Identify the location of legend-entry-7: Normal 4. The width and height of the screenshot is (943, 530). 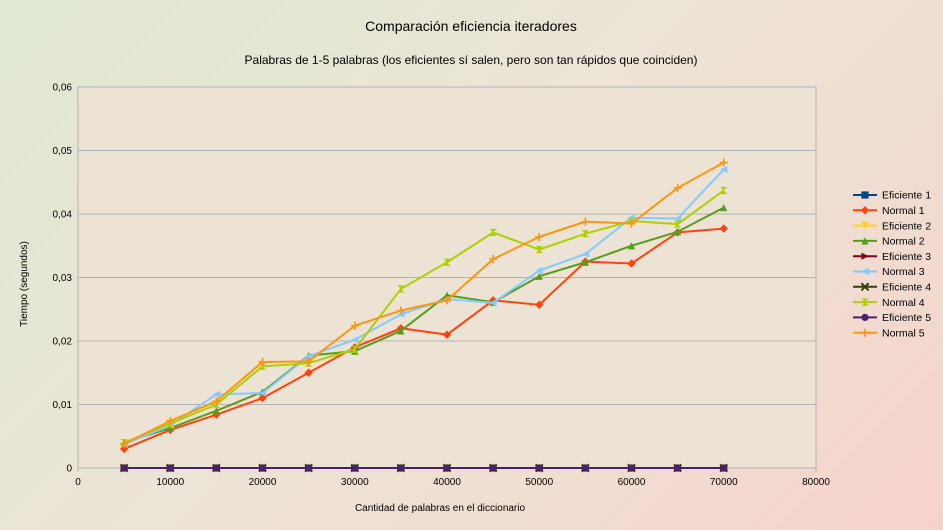
(889, 303).